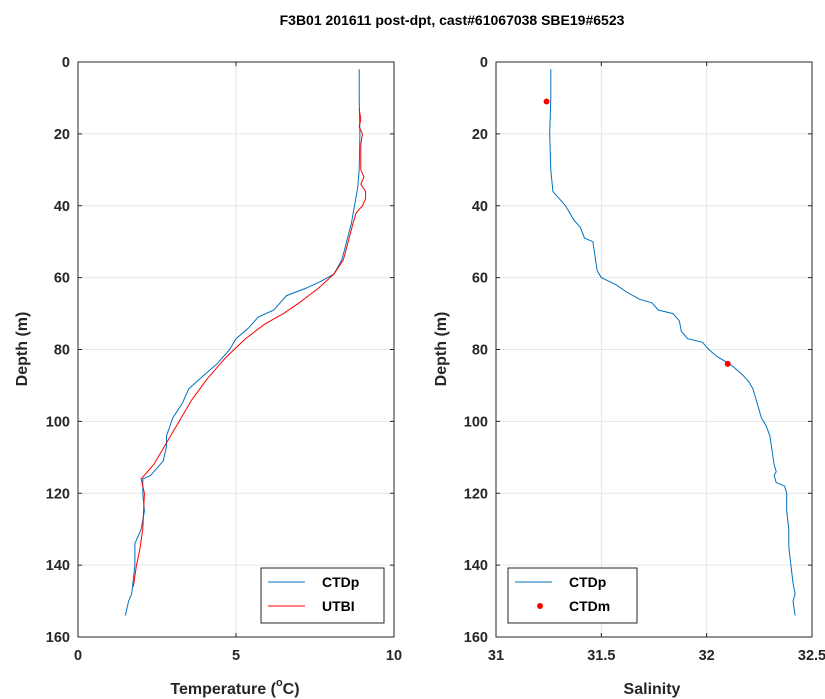  What do you see at coordinates (707, 656) in the screenshot?
I see `x-tick-label: 32` at bounding box center [707, 656].